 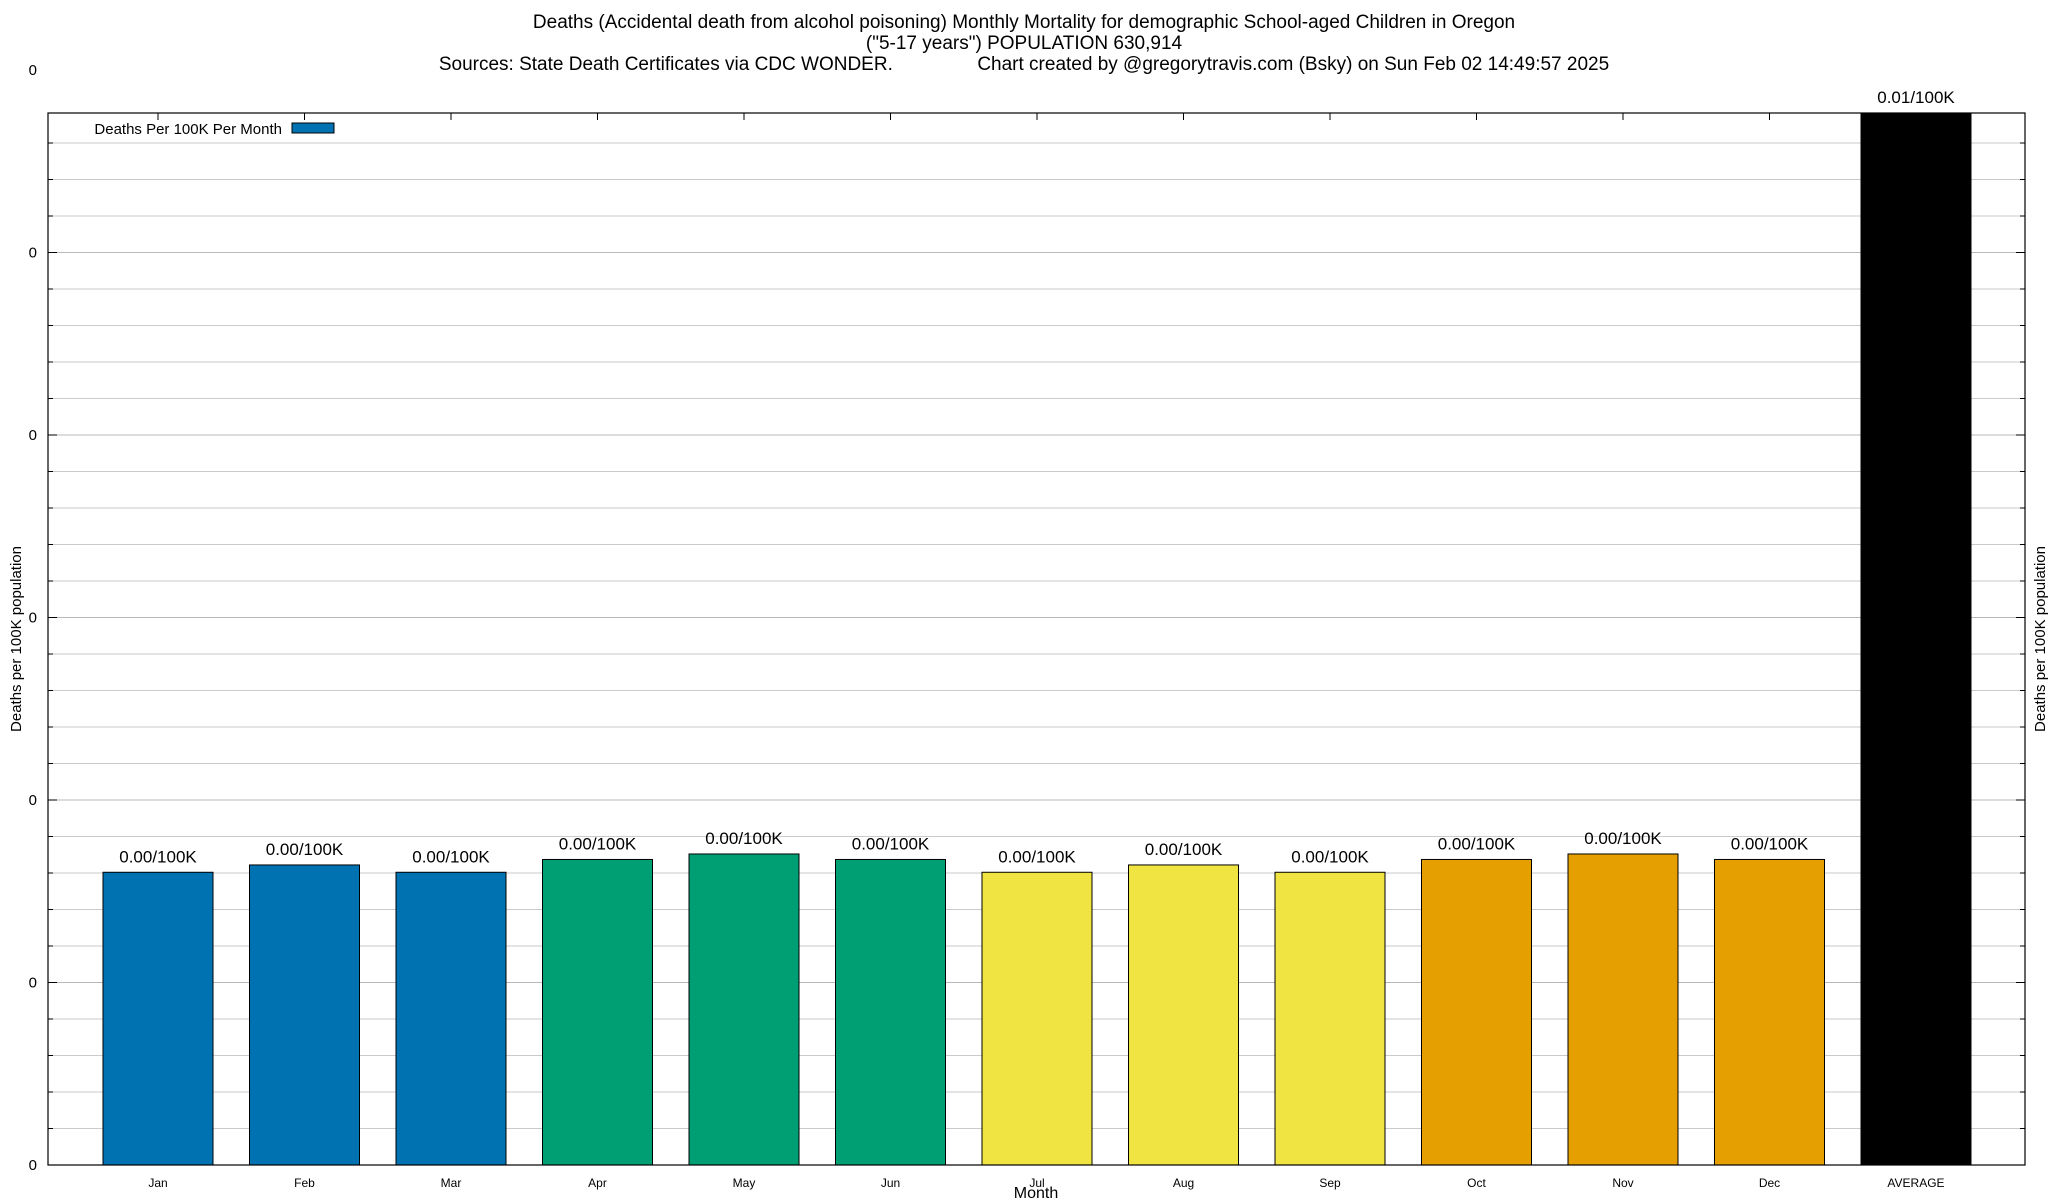 I want to click on x-tick-label: Dec, so click(x=1769, y=1183).